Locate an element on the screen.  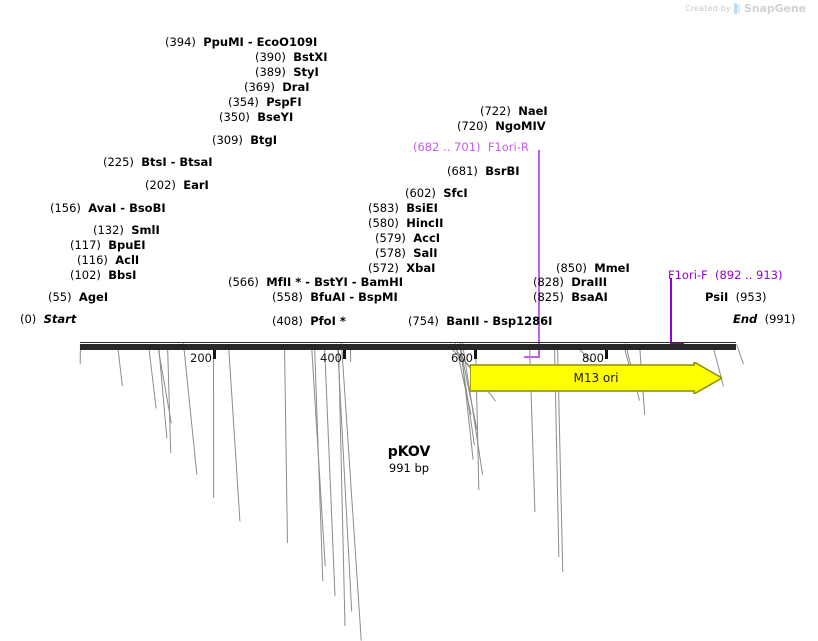
enzyme-name: AgeI is located at coordinates (93, 297).